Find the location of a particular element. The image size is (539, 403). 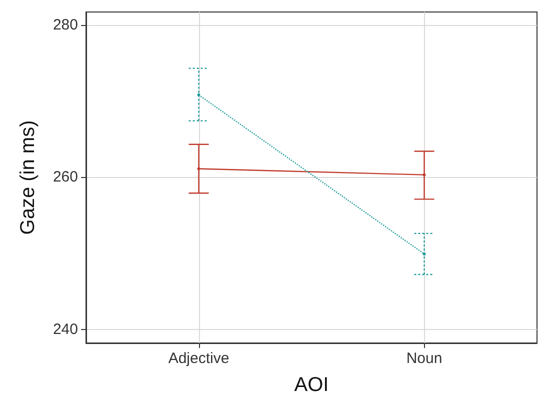

x-tick-label: Adjective is located at coordinates (199, 358).